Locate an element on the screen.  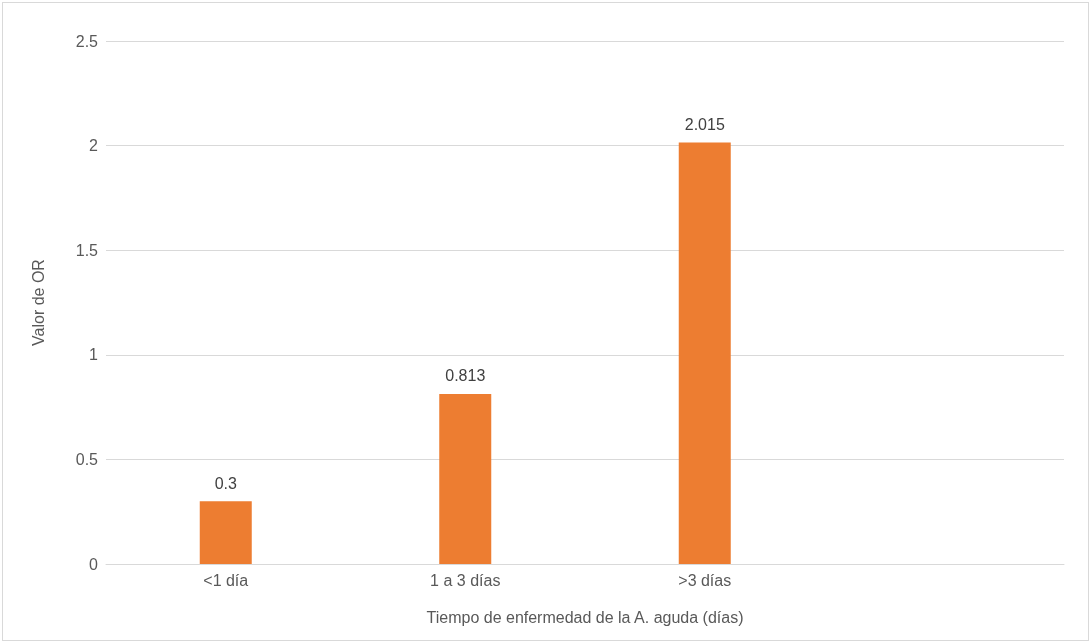
data-label: 2.015 is located at coordinates (704, 124).